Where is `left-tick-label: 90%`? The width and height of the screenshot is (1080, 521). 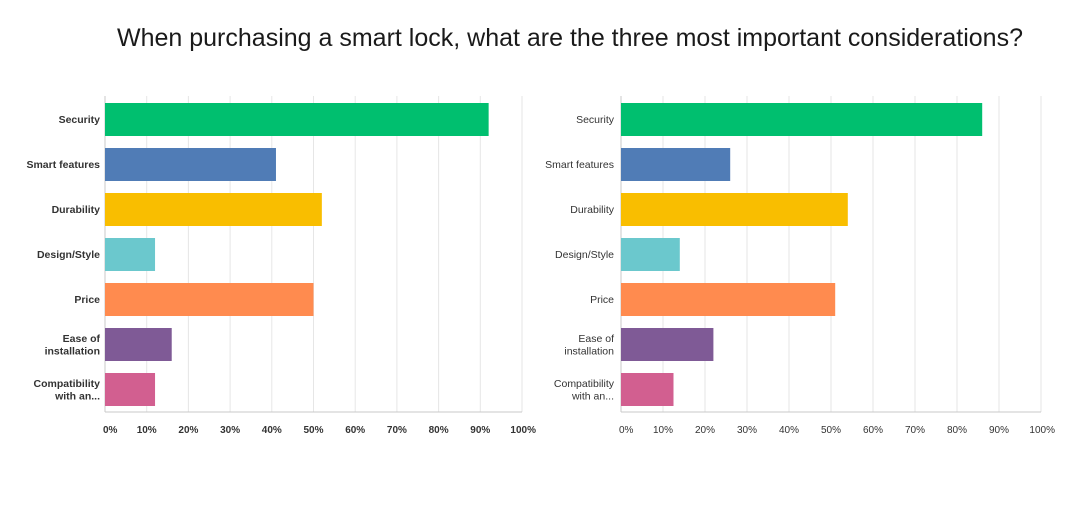 left-tick-label: 90% is located at coordinates (480, 430).